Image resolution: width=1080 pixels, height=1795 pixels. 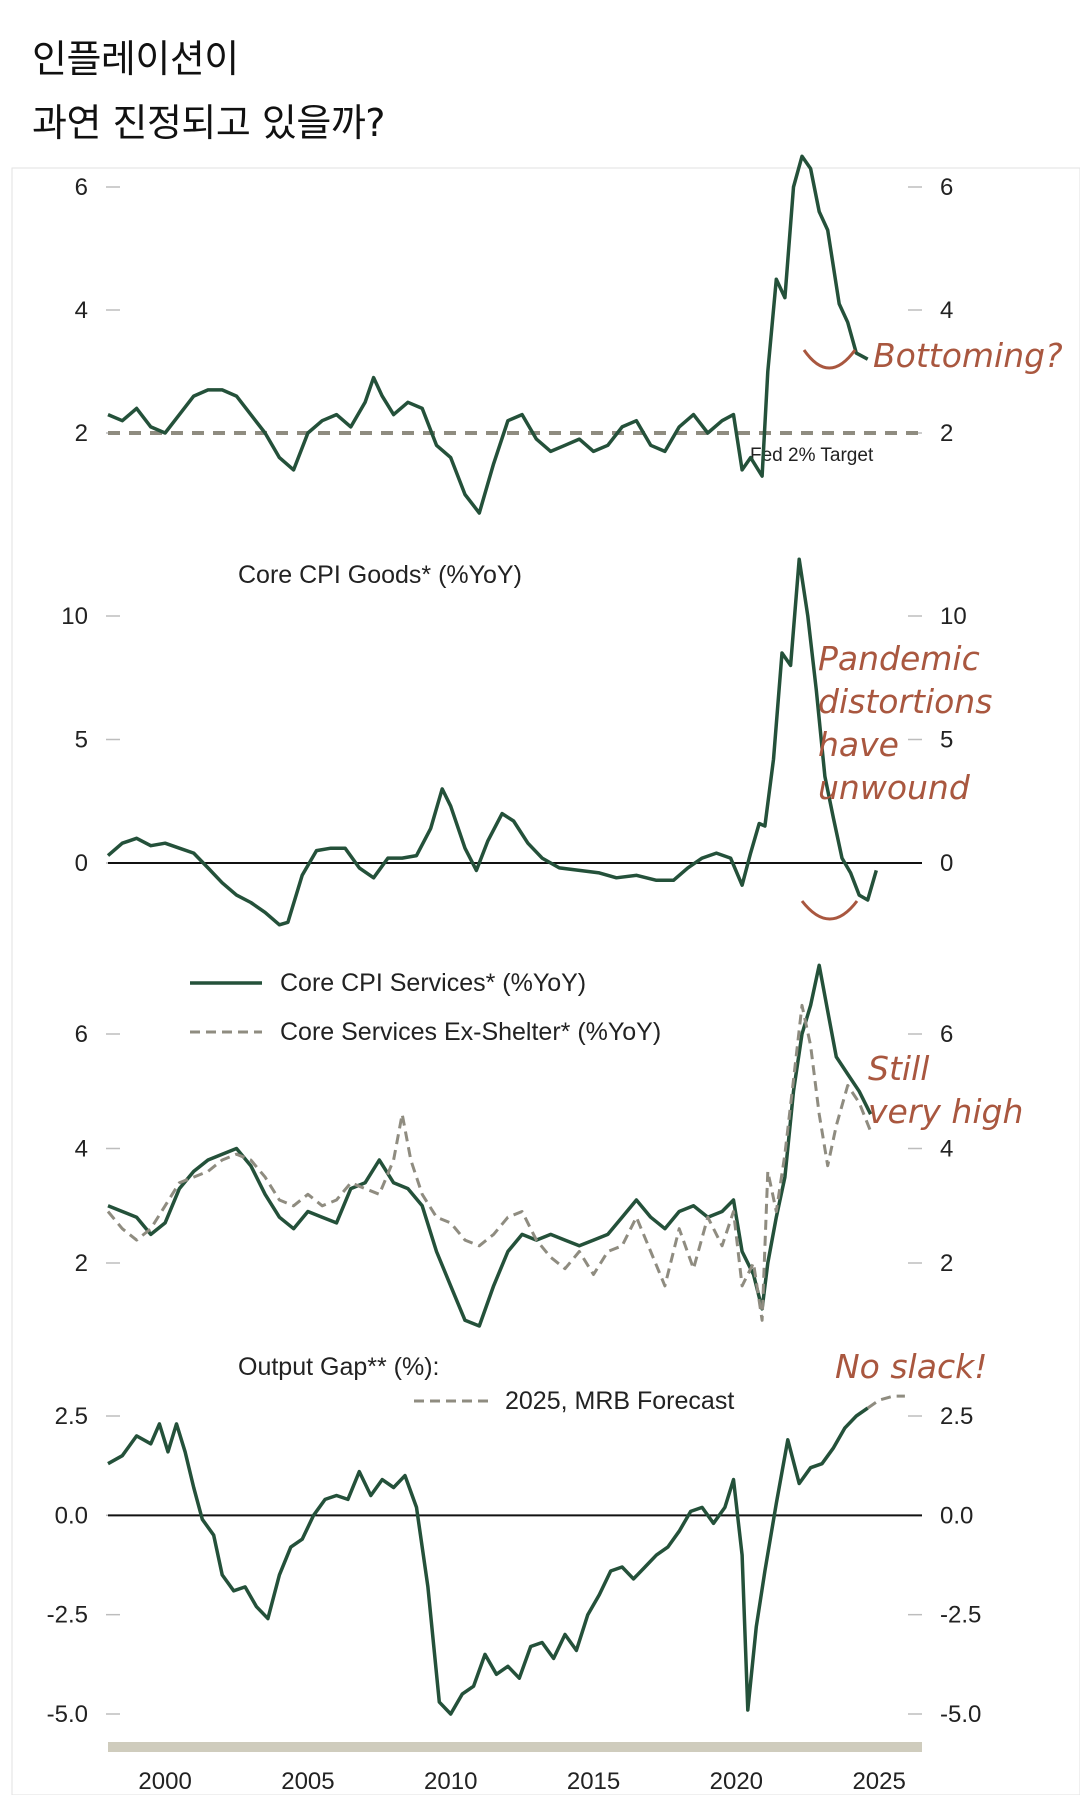 What do you see at coordinates (450, 1781) in the screenshot?
I see `x-tick-label: 2010` at bounding box center [450, 1781].